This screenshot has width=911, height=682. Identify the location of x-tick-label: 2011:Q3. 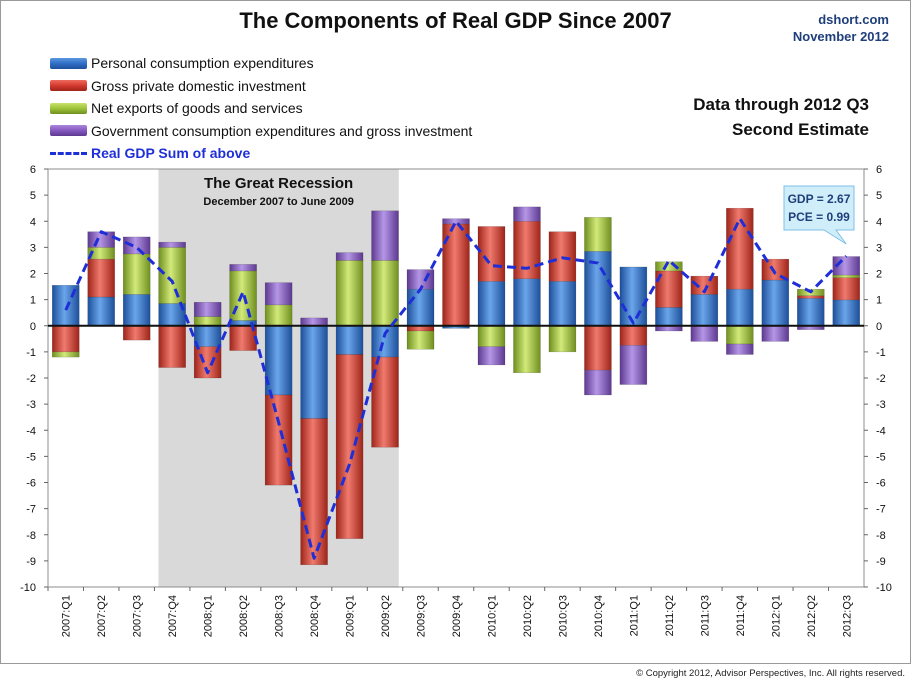
(705, 615).